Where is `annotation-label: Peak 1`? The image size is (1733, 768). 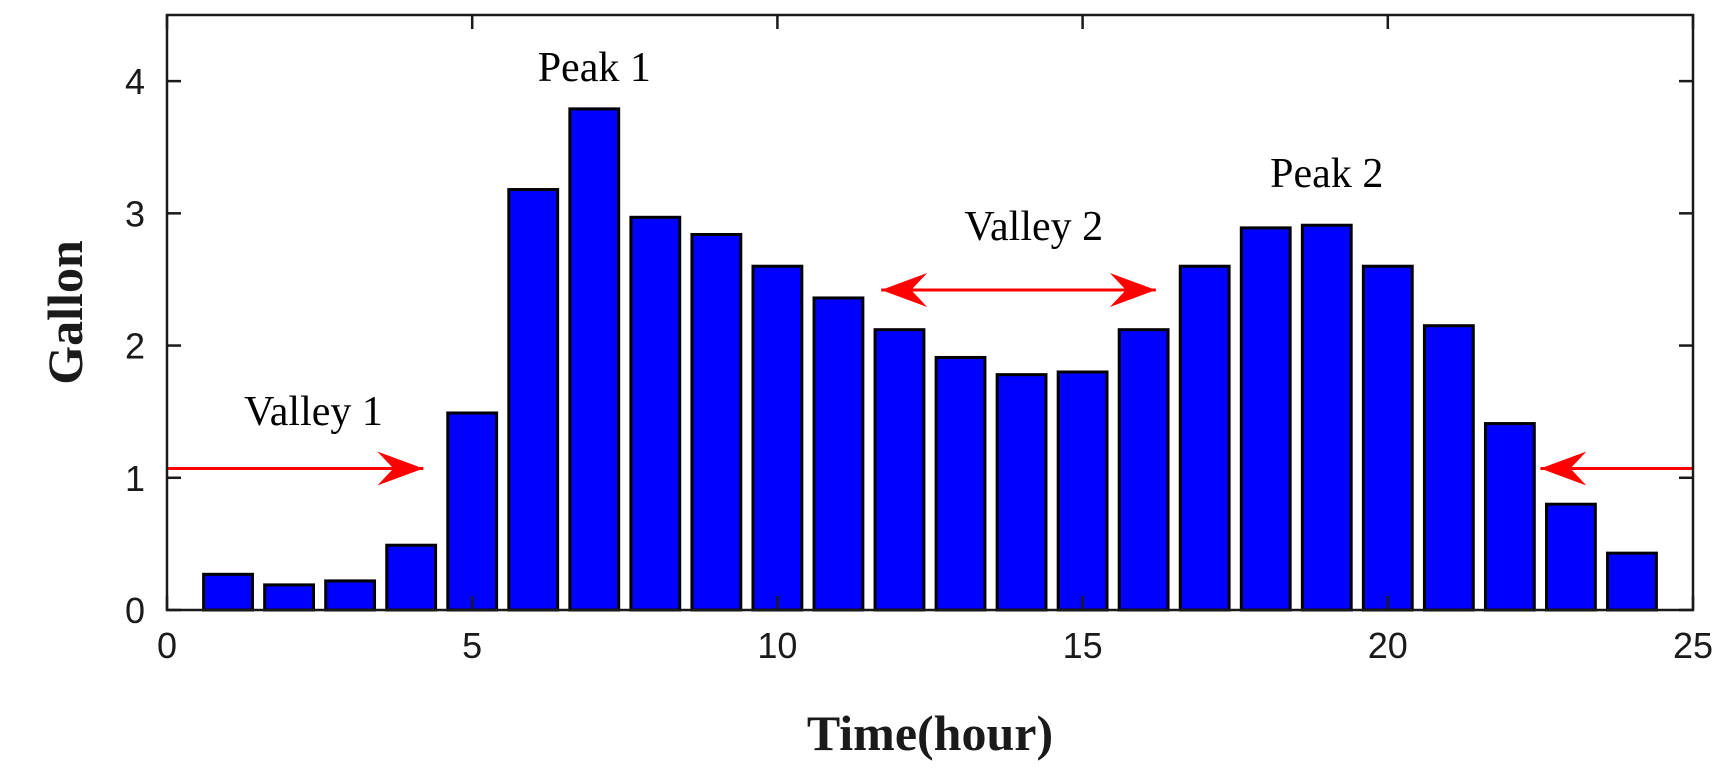
annotation-label: Peak 1 is located at coordinates (594, 68).